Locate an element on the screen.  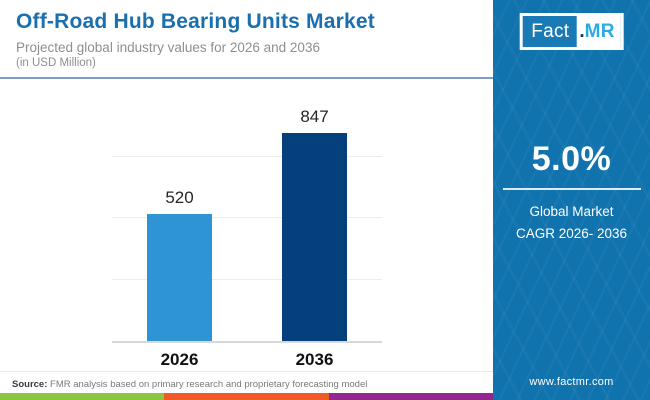
cagr-label-line1: Global Market is located at coordinates (571, 211).